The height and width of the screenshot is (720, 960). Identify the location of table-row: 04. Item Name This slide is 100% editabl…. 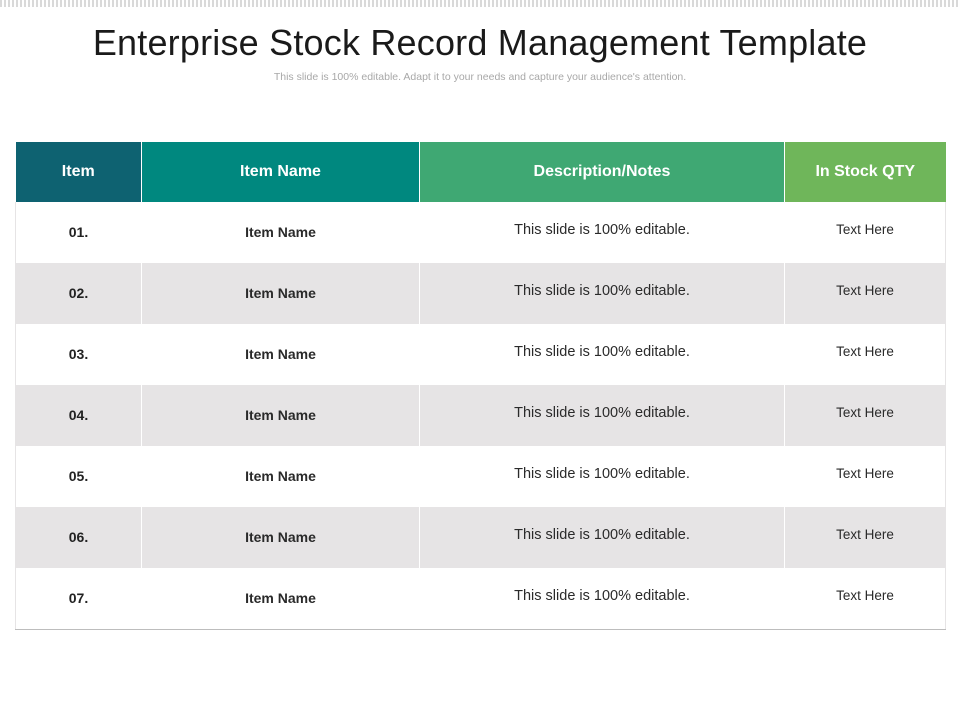
(480, 415).